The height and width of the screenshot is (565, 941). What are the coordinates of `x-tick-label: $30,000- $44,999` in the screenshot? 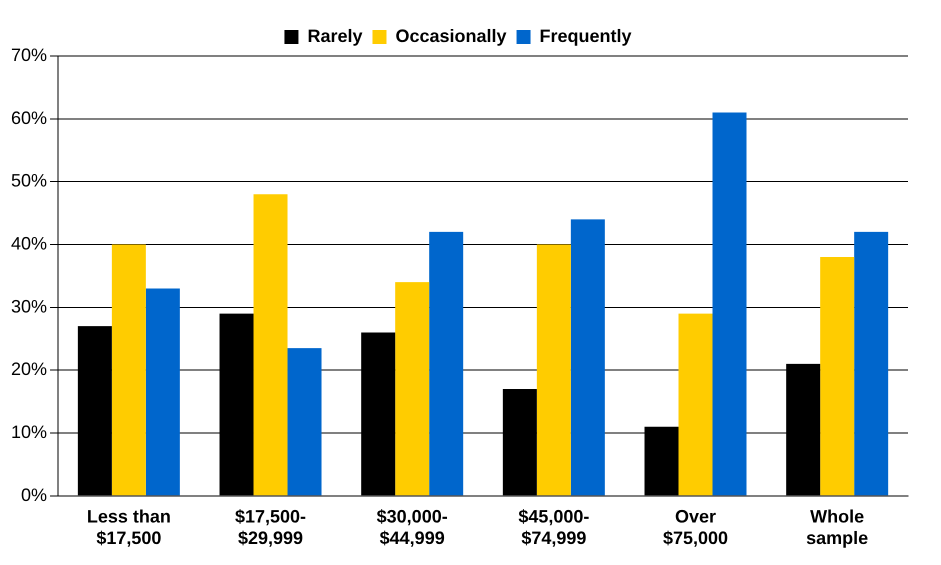 It's located at (412, 527).